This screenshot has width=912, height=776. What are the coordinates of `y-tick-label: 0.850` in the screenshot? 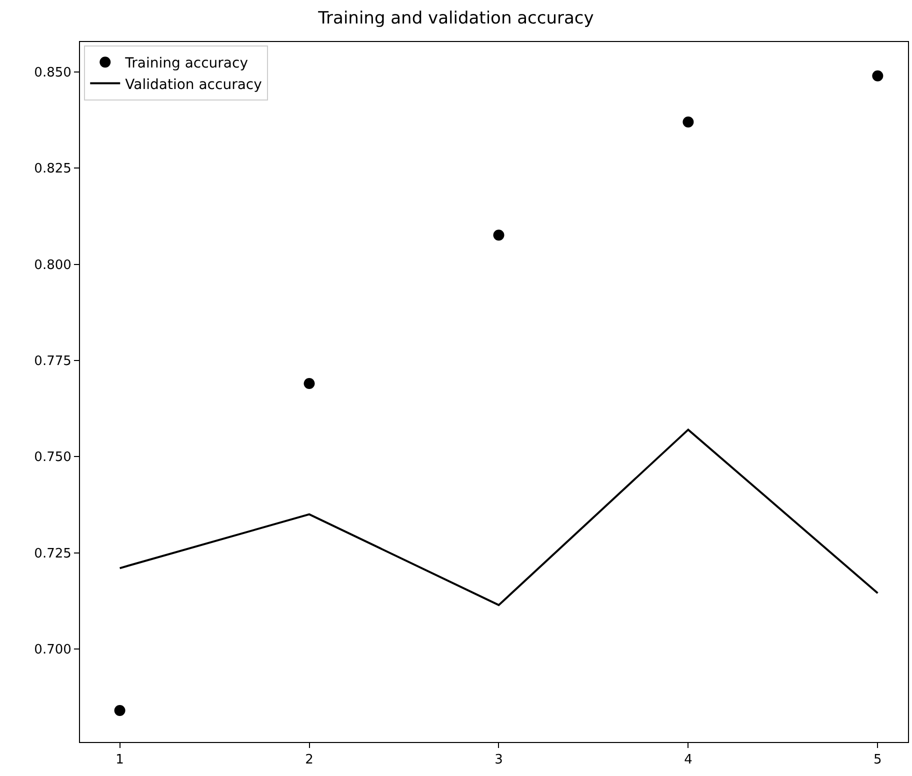 It's located at (53, 73).